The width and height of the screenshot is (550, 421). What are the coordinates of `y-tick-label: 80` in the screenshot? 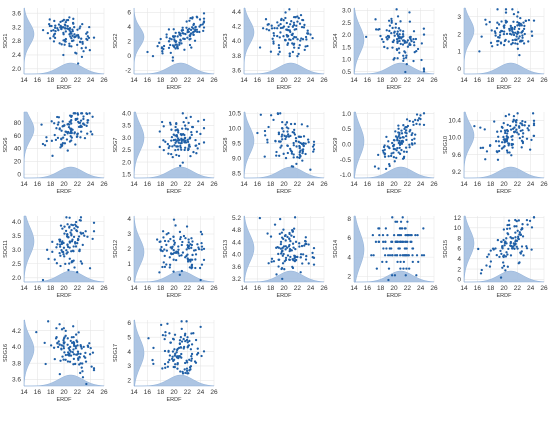 It's located at (18, 123).